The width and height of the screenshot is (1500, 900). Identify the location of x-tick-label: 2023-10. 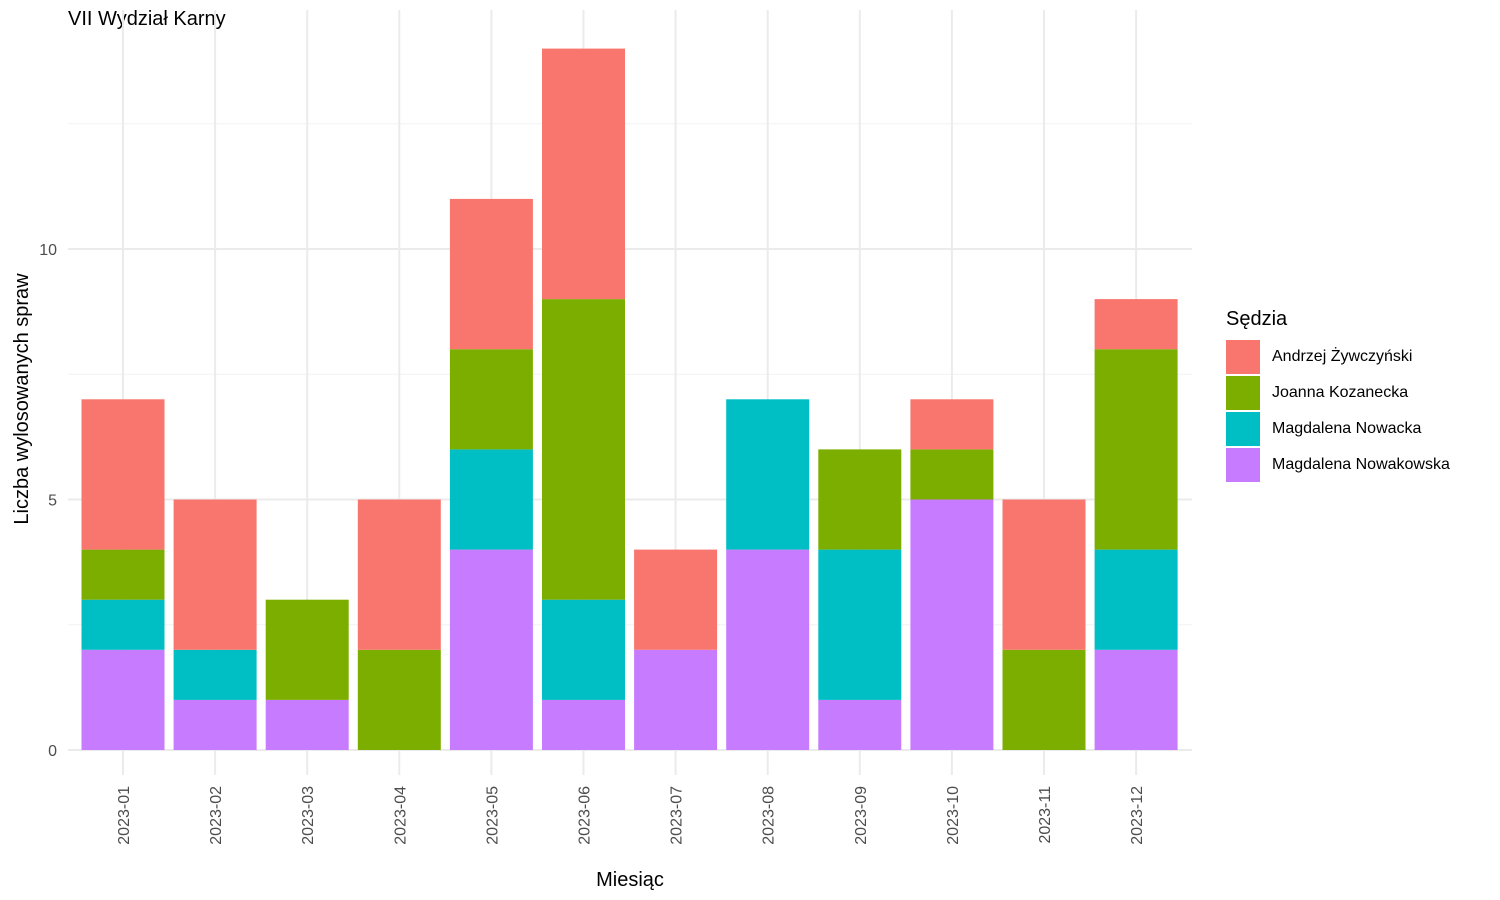
(953, 815).